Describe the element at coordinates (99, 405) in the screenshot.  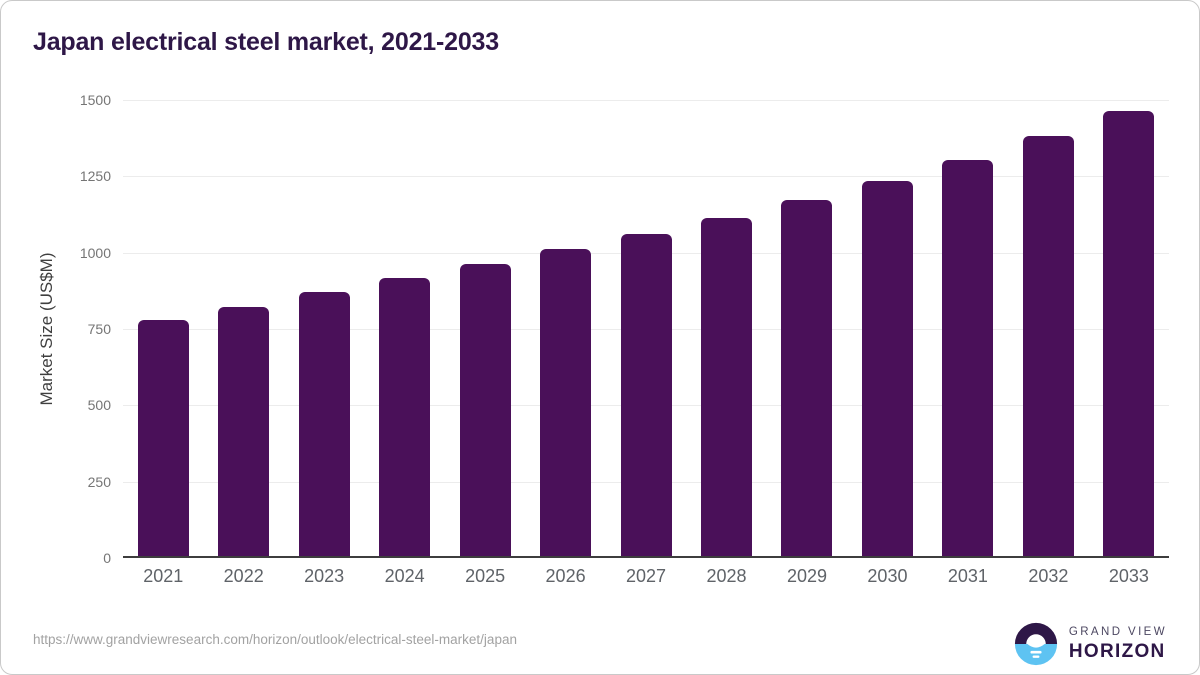
I see `y-tick-label-500: 500` at that location.